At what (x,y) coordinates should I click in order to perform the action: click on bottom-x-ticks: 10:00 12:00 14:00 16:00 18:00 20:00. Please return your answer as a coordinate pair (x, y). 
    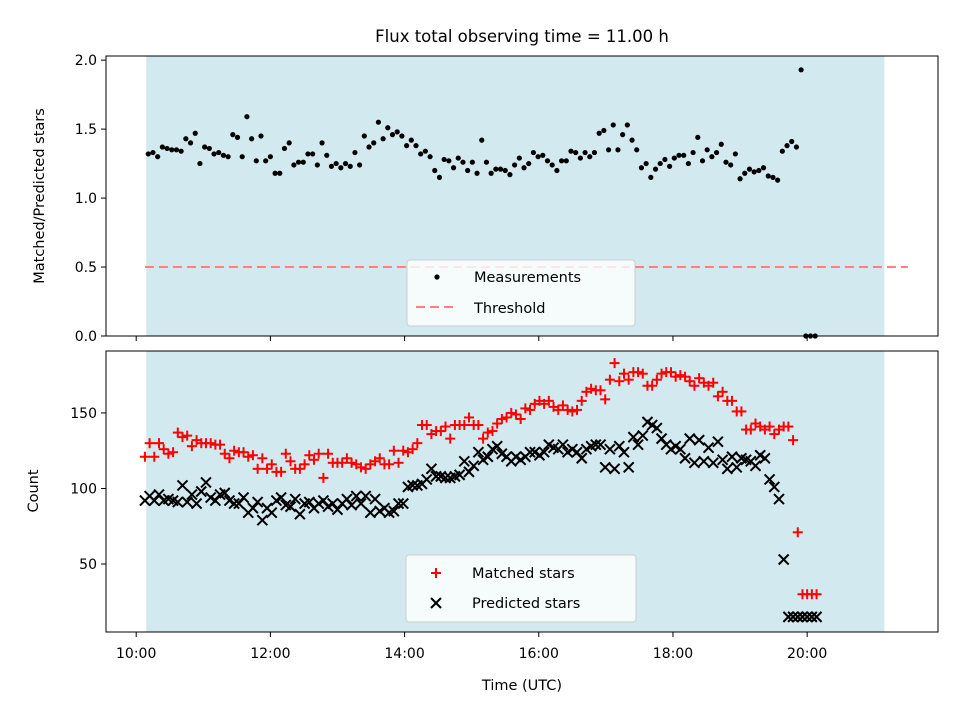
    Looking at the image, I should click on (471, 647).